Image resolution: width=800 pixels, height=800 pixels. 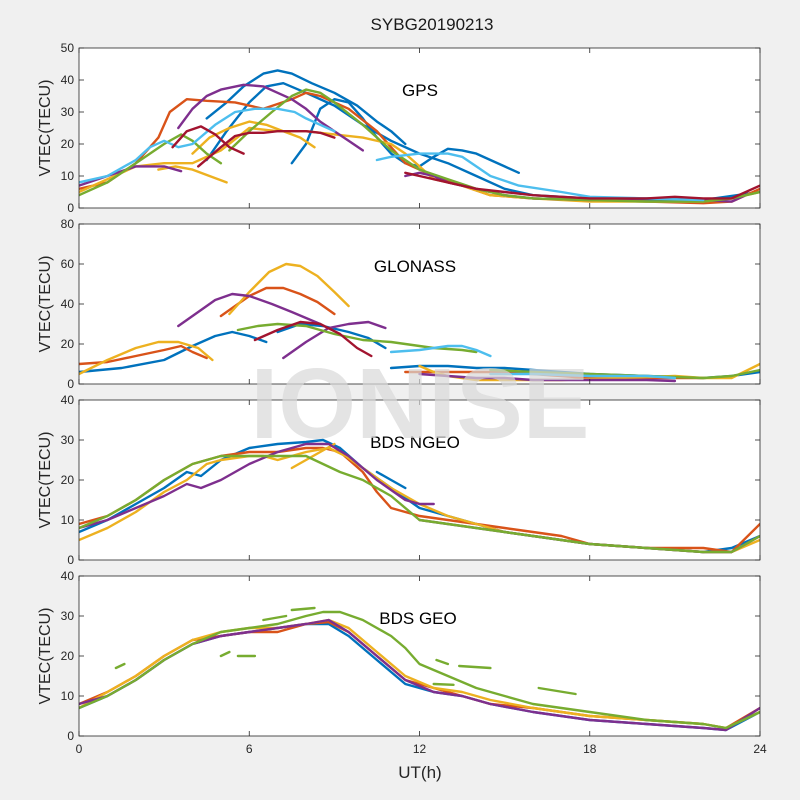 What do you see at coordinates (68, 224) in the screenshot?
I see `y-tick-label: 80` at bounding box center [68, 224].